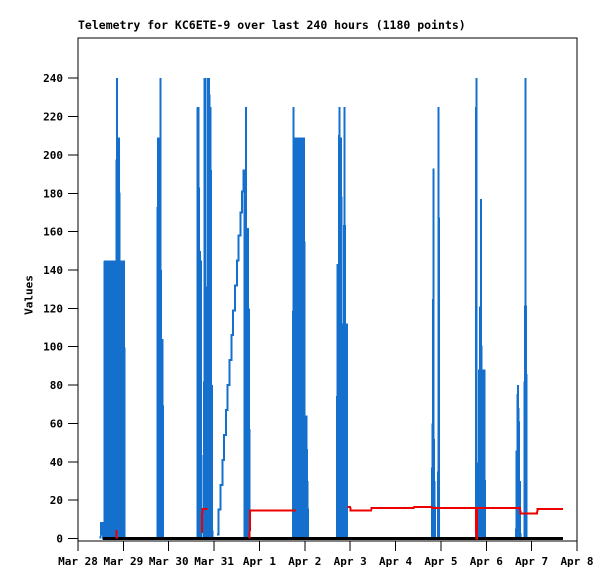 The width and height of the screenshot is (615, 579). Describe the element at coordinates (169, 561) in the screenshot. I see `x-tick-label: Mar 30` at that location.